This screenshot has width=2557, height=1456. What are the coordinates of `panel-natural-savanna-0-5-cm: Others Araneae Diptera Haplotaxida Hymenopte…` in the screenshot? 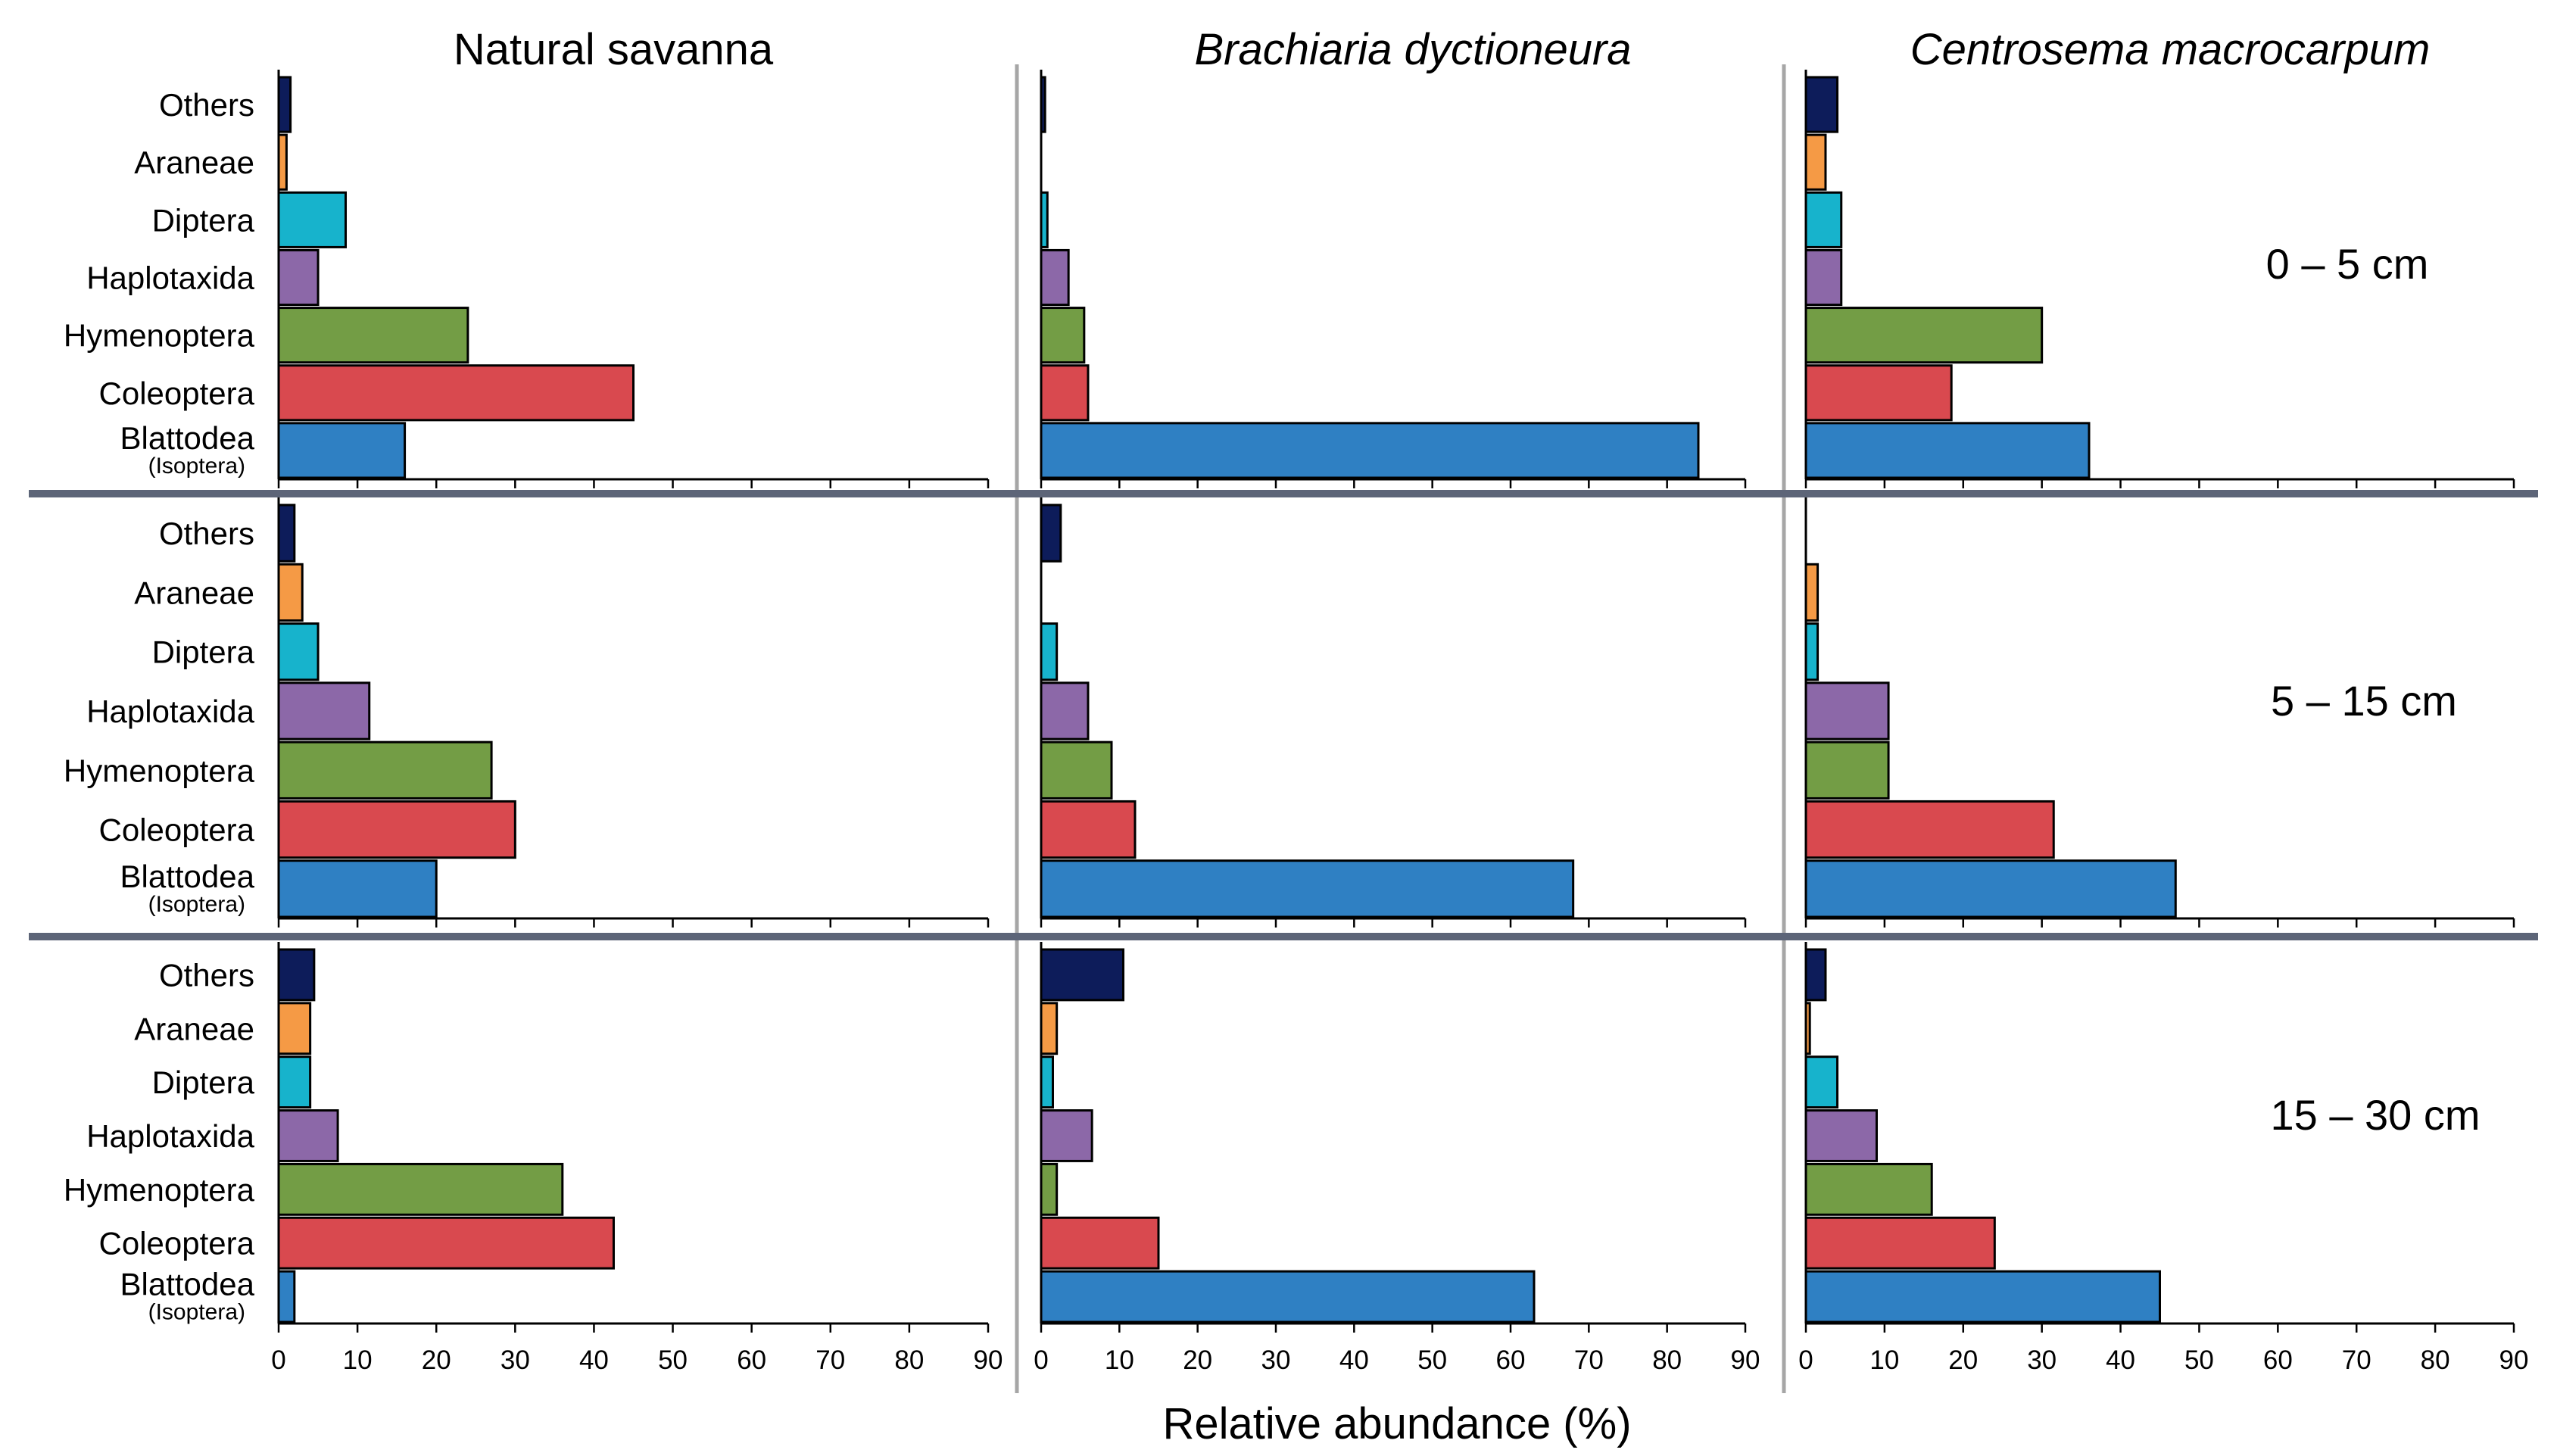 It's located at (527, 279).